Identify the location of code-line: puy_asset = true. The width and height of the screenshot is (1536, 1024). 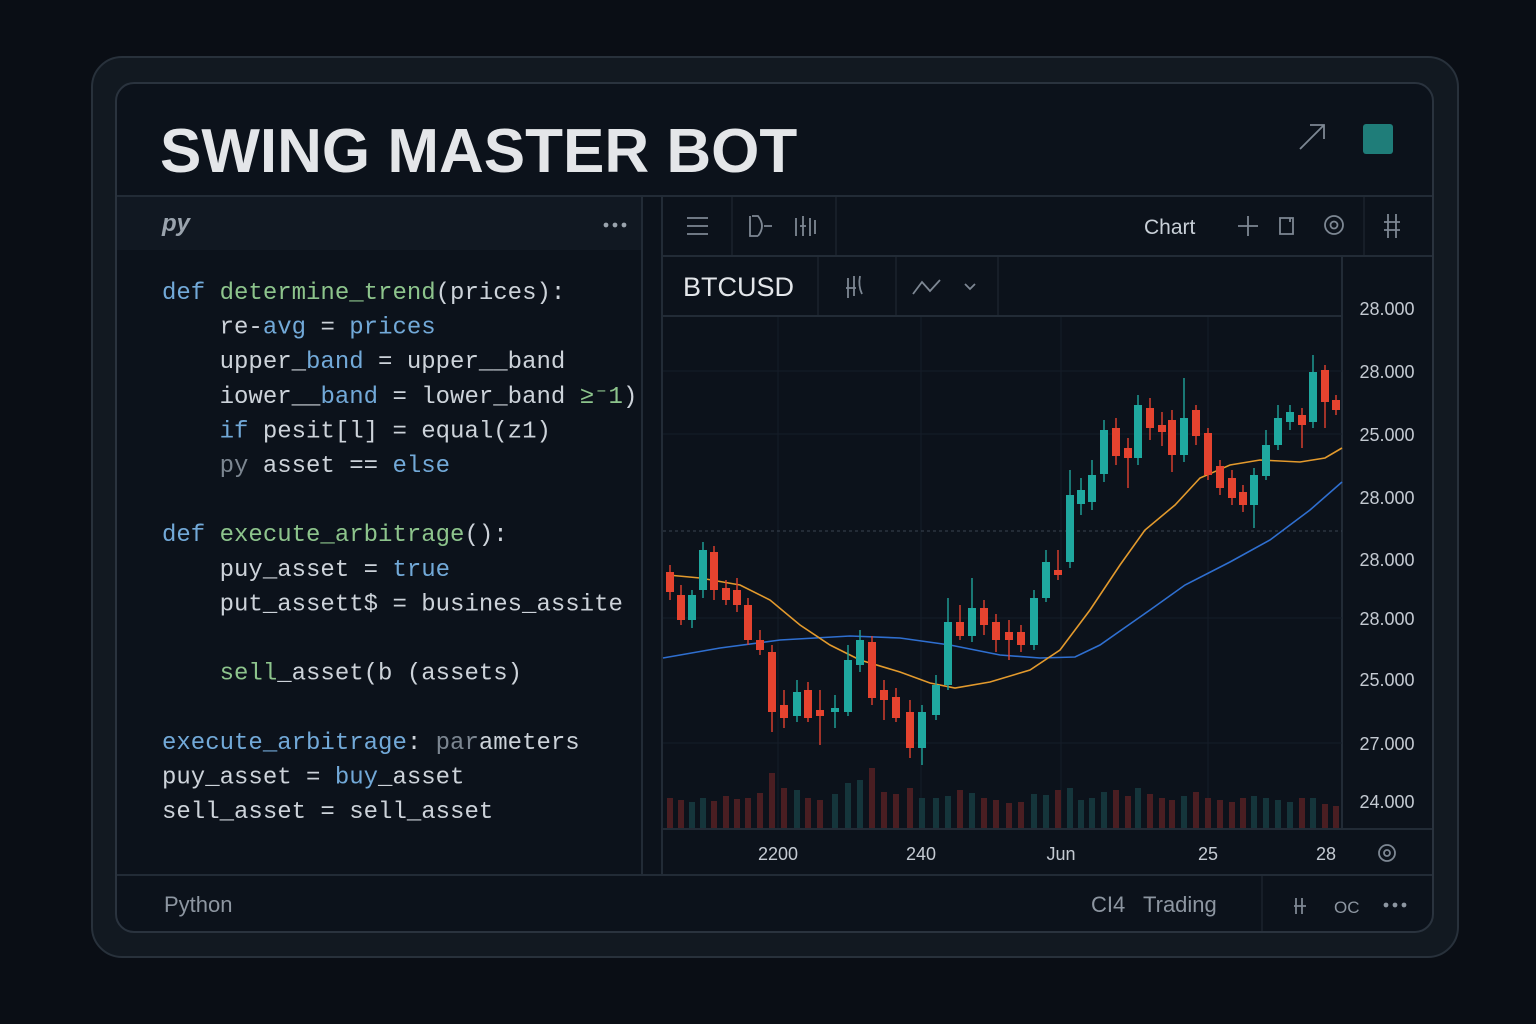
(306, 570).